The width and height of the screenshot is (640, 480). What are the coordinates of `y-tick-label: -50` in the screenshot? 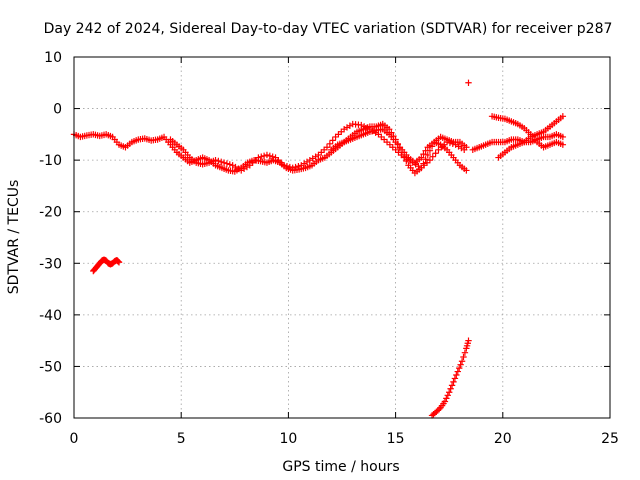 It's located at (50, 367).